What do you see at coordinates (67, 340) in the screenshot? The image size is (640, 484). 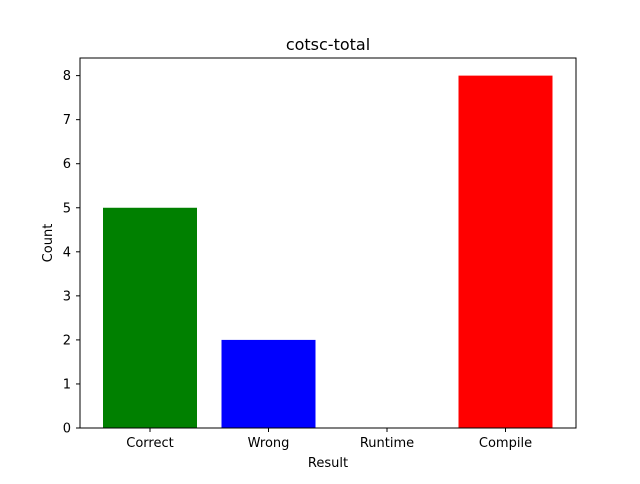 I see `y-tick-label: 2` at bounding box center [67, 340].